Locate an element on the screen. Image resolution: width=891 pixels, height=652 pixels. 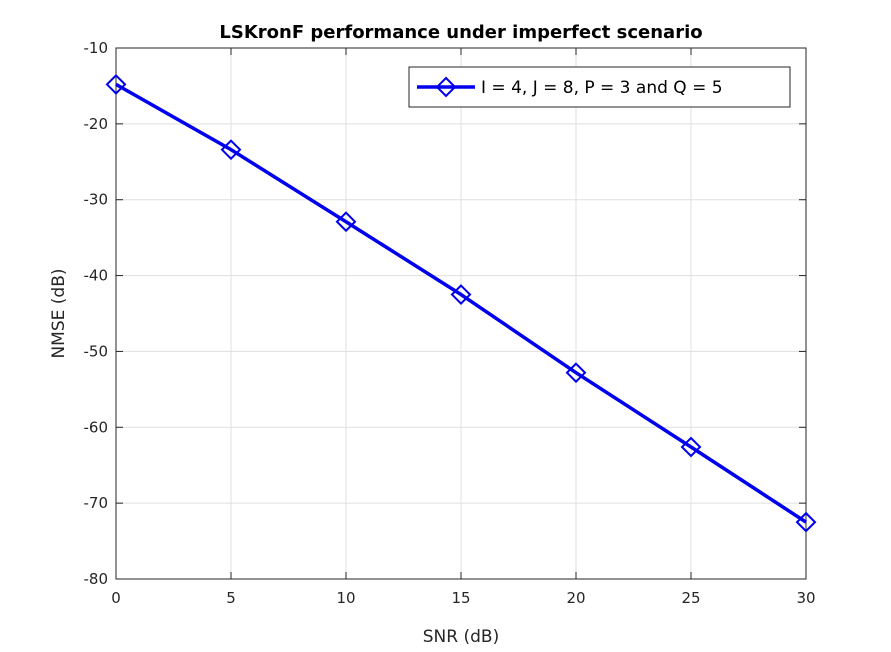
y-tick-label: -60 is located at coordinates (96, 427).